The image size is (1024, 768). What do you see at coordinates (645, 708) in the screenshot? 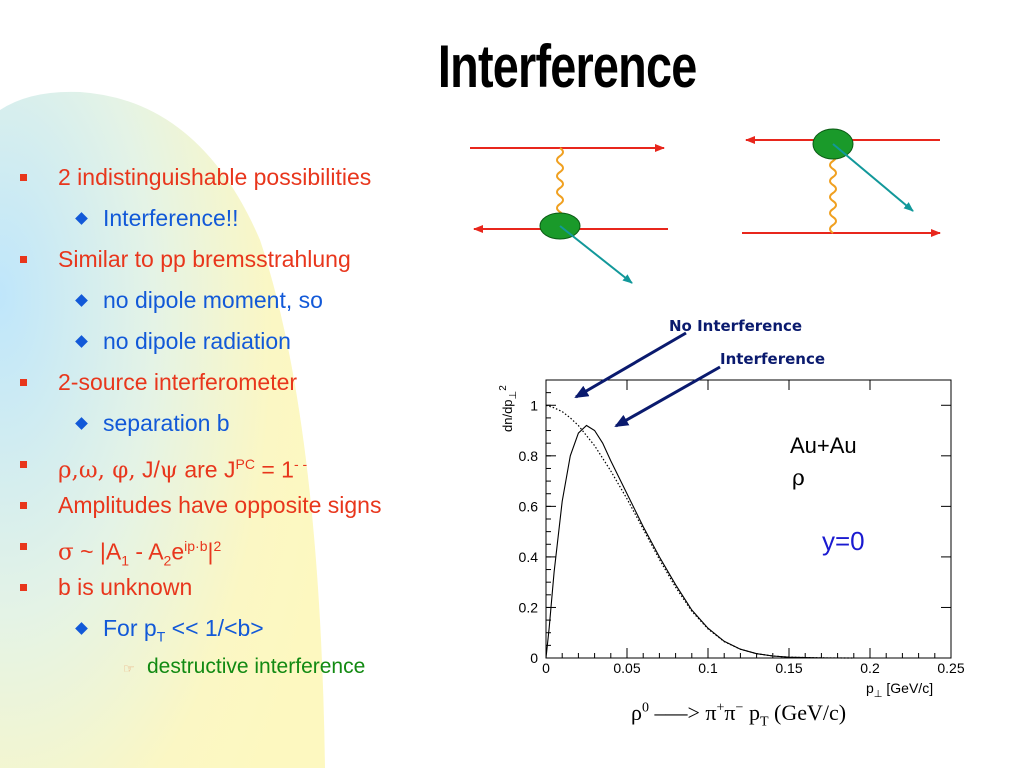
I see `caption-sup: 0` at bounding box center [645, 708].